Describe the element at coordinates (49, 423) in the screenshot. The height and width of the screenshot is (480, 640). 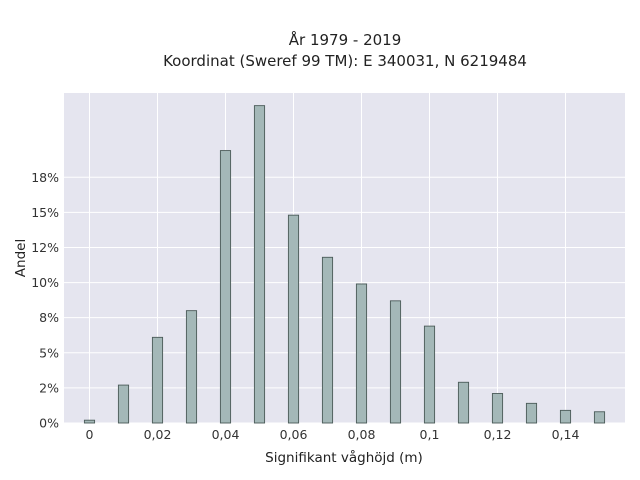
I see `y-tick-label-0: 0%` at that location.